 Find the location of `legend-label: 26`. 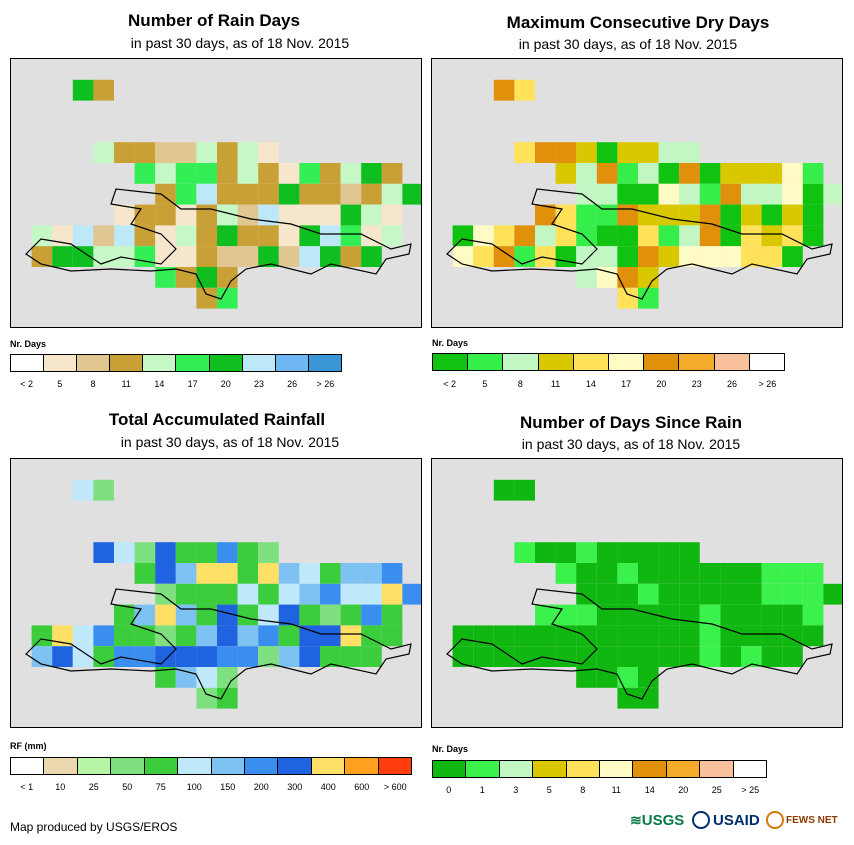

legend-label: 26 is located at coordinates (732, 384).